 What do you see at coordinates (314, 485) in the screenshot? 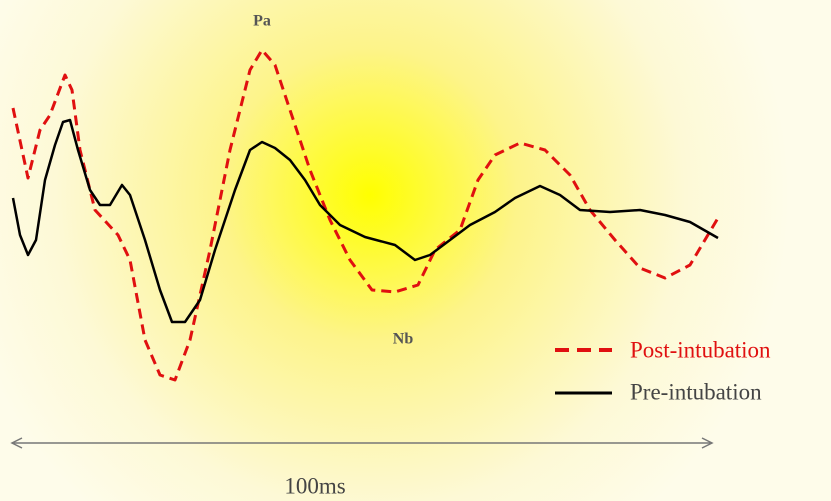
I see `scale-label: 100ms` at bounding box center [314, 485].